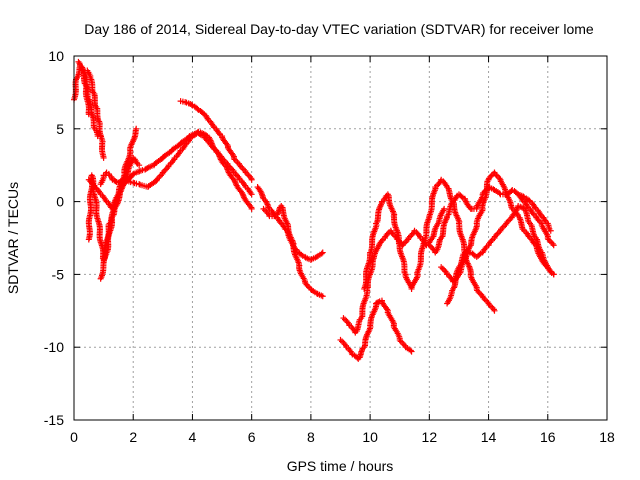  Describe the element at coordinates (54, 420) in the screenshot. I see `y-tick-label: -15` at that location.